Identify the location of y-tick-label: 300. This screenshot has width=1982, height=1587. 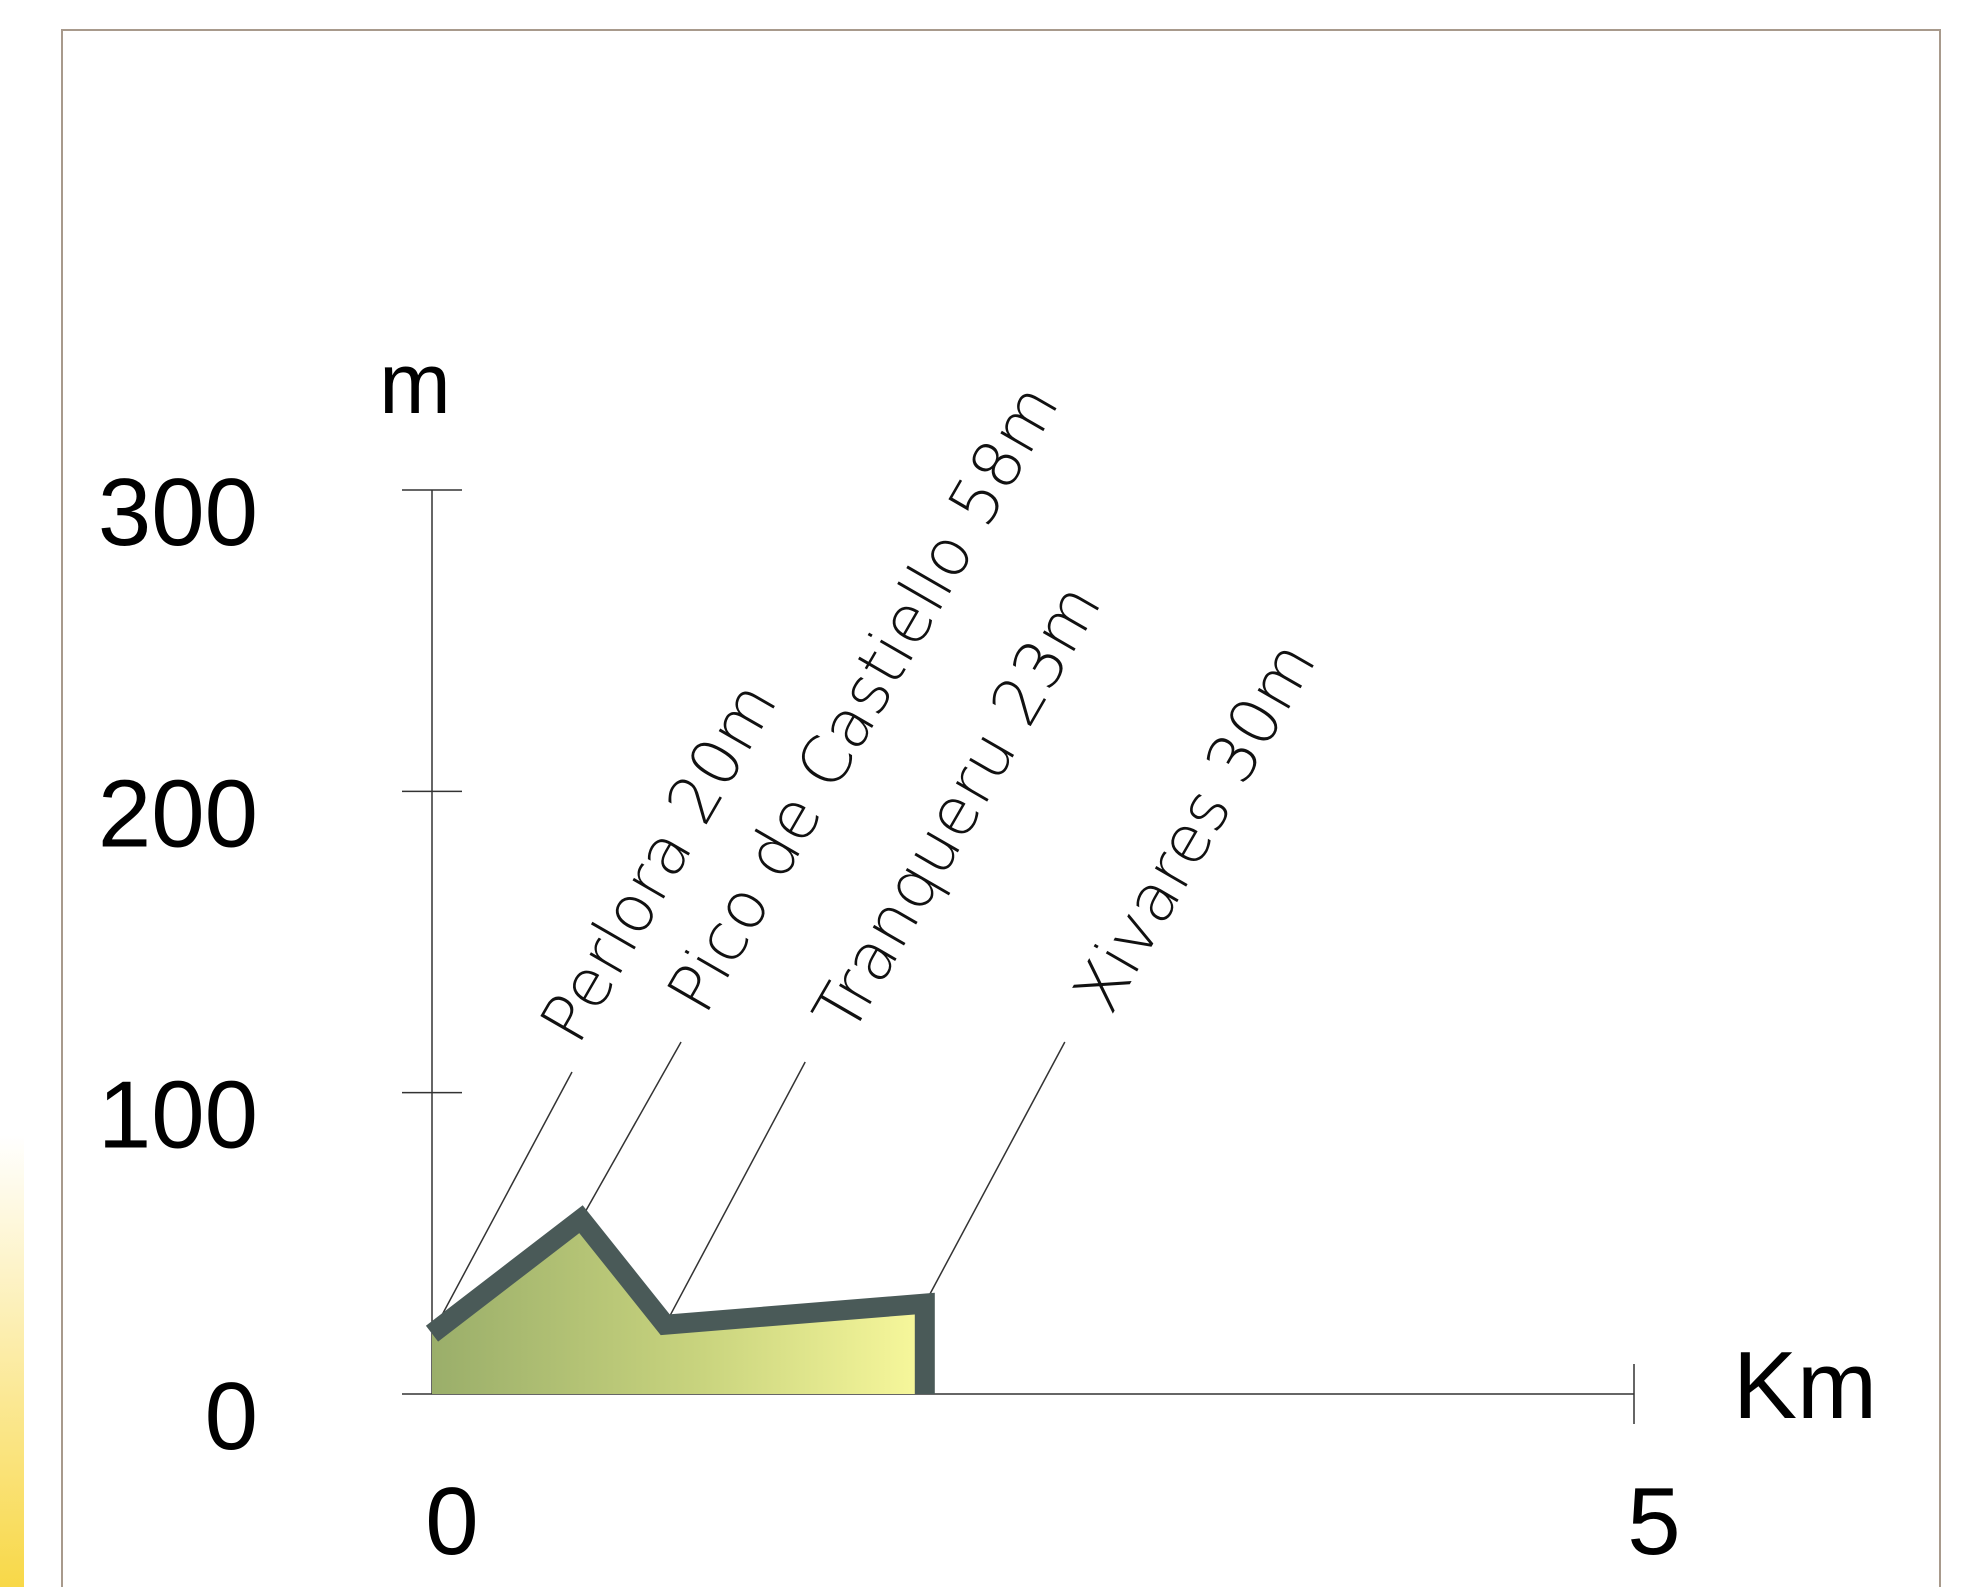
(178, 512).